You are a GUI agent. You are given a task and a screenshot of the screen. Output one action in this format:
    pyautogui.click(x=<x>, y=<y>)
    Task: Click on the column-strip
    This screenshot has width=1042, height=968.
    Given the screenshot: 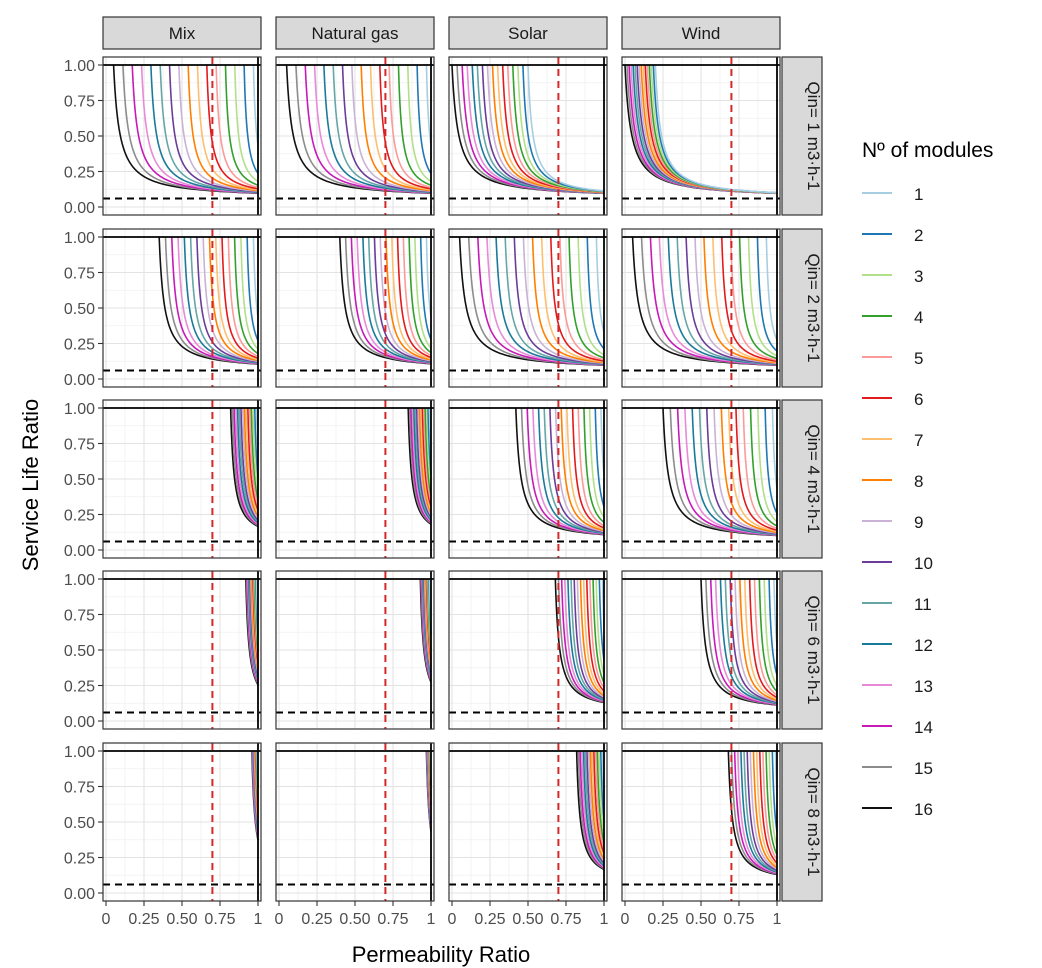 What is the action you would take?
    pyautogui.click(x=355, y=33)
    